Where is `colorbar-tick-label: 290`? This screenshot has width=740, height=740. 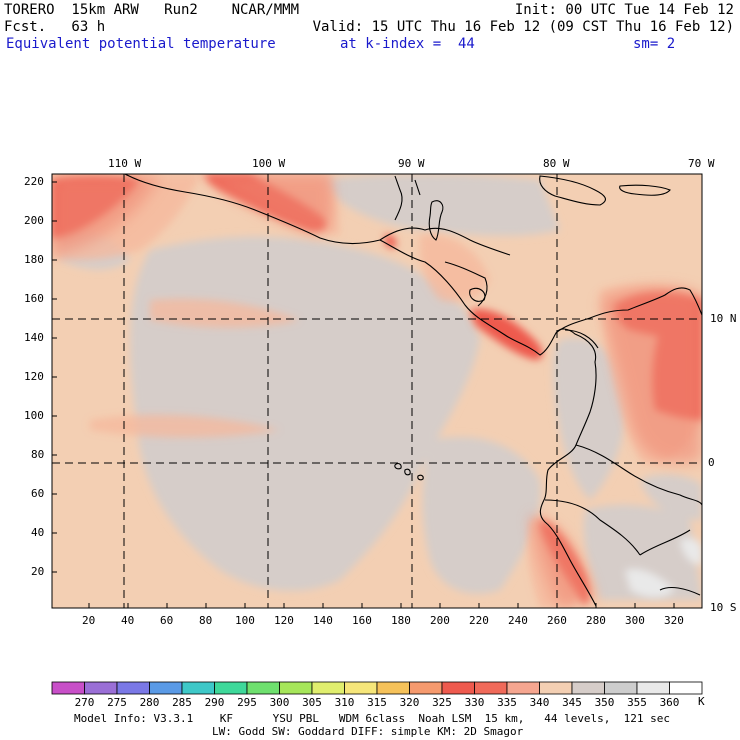 colorbar-tick-label: 290 is located at coordinates (214, 702).